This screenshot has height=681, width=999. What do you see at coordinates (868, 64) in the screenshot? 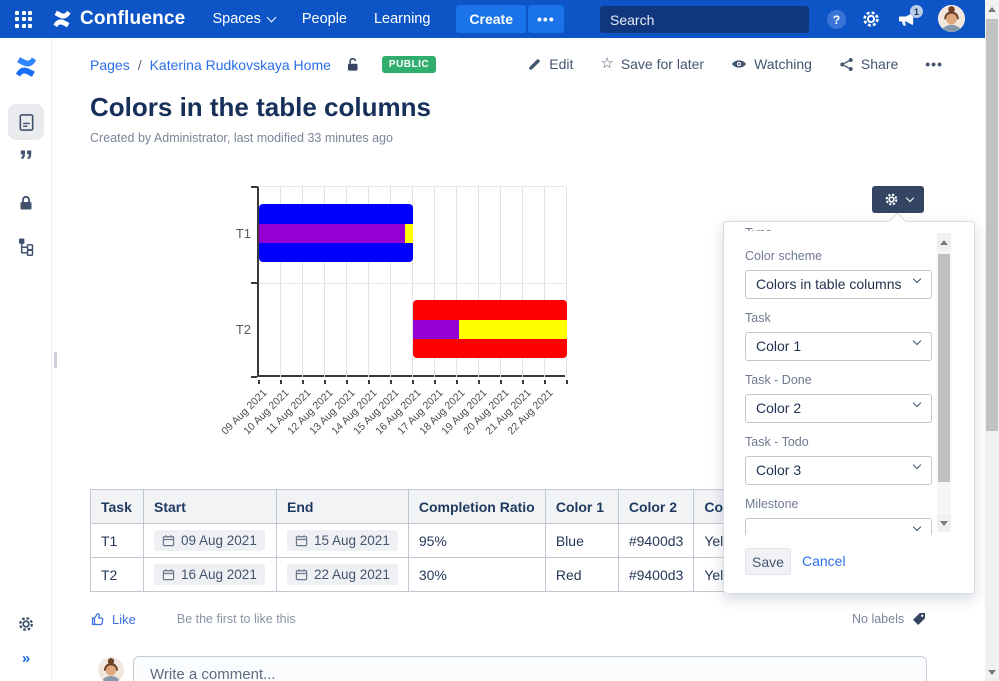
I see `share-button: Share` at bounding box center [868, 64].